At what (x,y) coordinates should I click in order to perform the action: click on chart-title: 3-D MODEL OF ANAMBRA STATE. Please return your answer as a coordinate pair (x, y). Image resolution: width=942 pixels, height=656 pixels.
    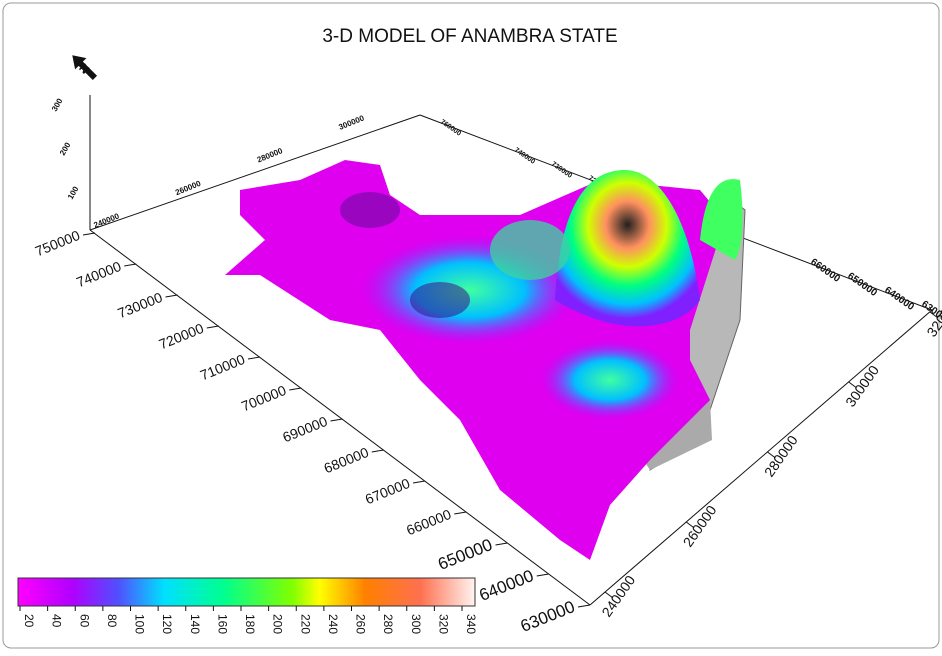
    Looking at the image, I should click on (469, 36).